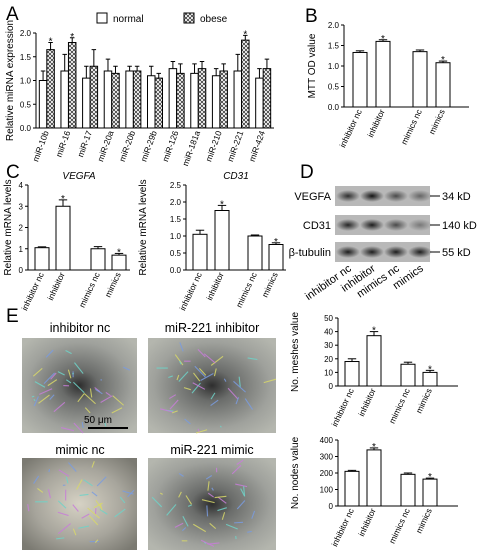 The height and width of the screenshot is (555, 485). I want to click on bar-mir-20a-normal, so click(108, 99).